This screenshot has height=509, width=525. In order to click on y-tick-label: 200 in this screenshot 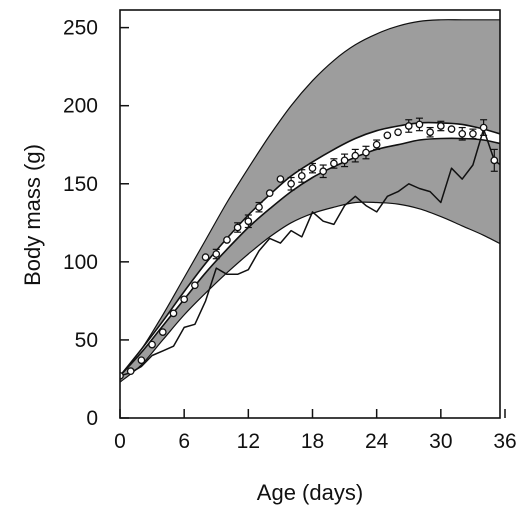, I will do `click(80, 106)`.